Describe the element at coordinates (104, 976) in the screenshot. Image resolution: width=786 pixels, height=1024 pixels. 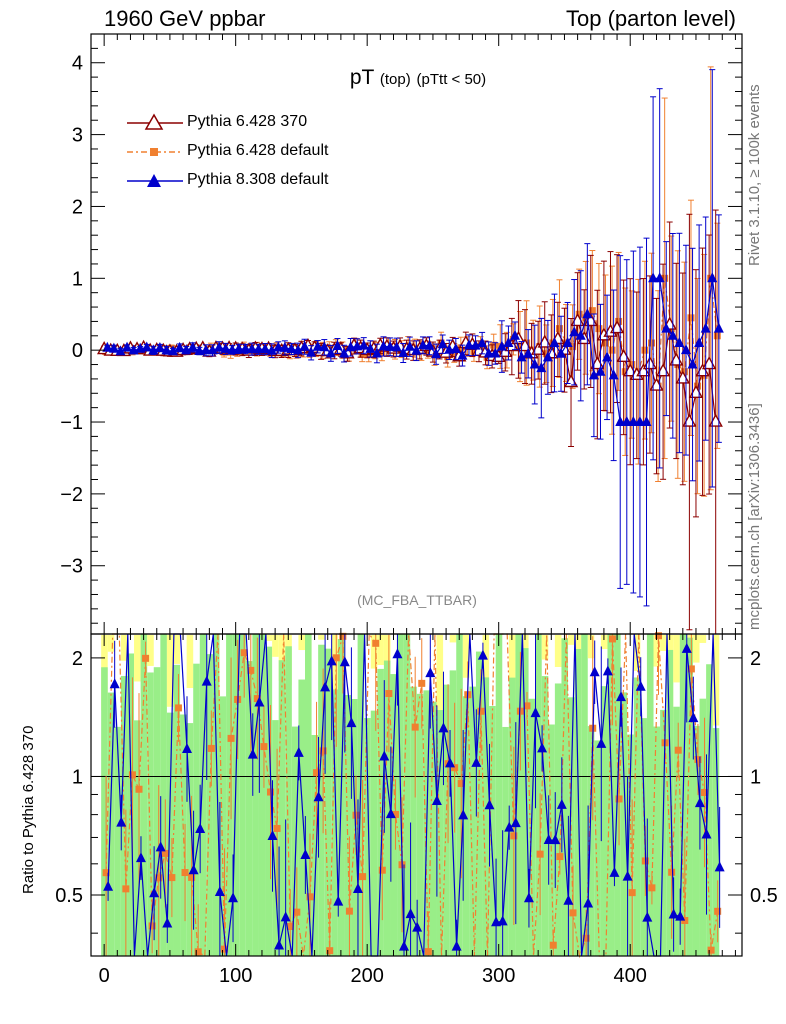
I see `x-tick-label: 0` at that location.